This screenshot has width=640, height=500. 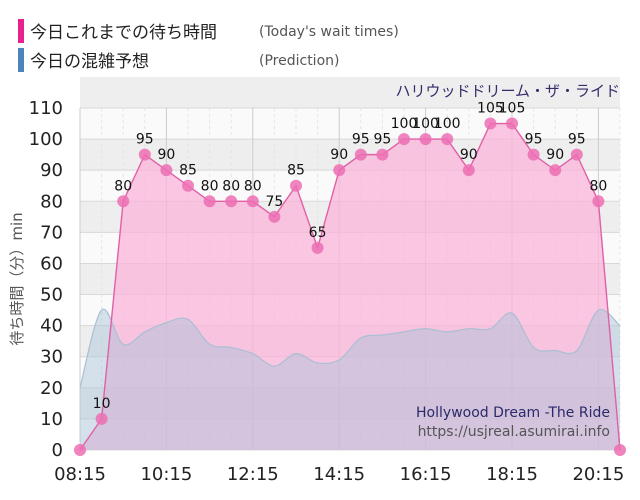 I want to click on x-axis-ticks: 08:15 10:15 12:15 14:15 16:15 18:15 20:15, so click(x=339, y=474).